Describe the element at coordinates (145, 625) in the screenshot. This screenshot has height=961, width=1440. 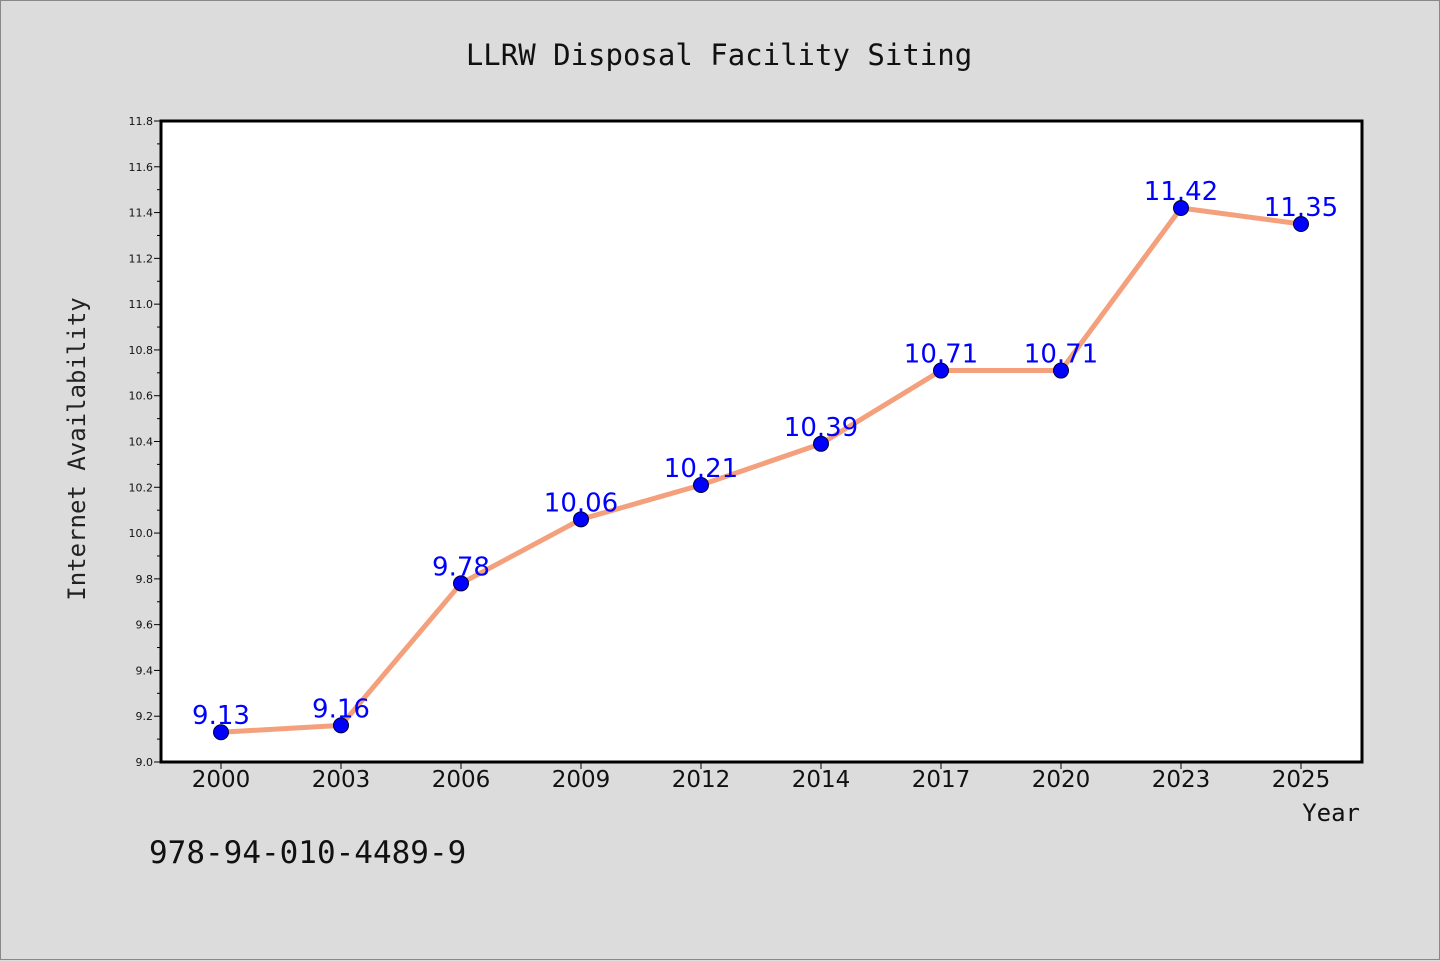
I see `y-tick-label: 9.6` at that location.